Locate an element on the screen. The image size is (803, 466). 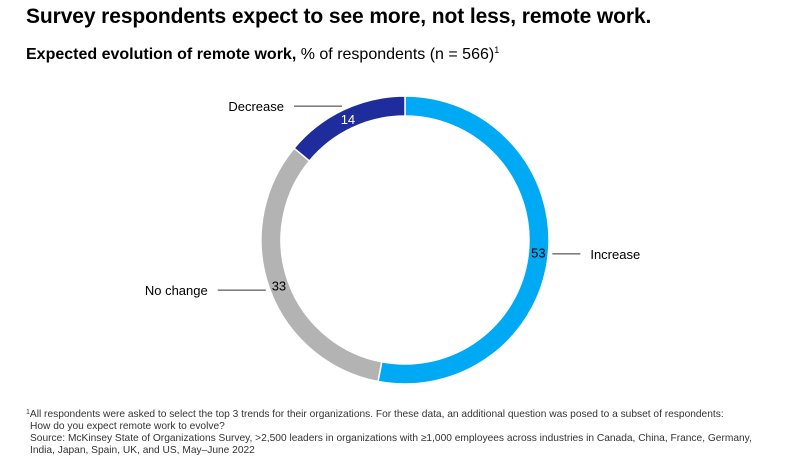
subtitle-footnote-mark: 1 is located at coordinates (497, 50).